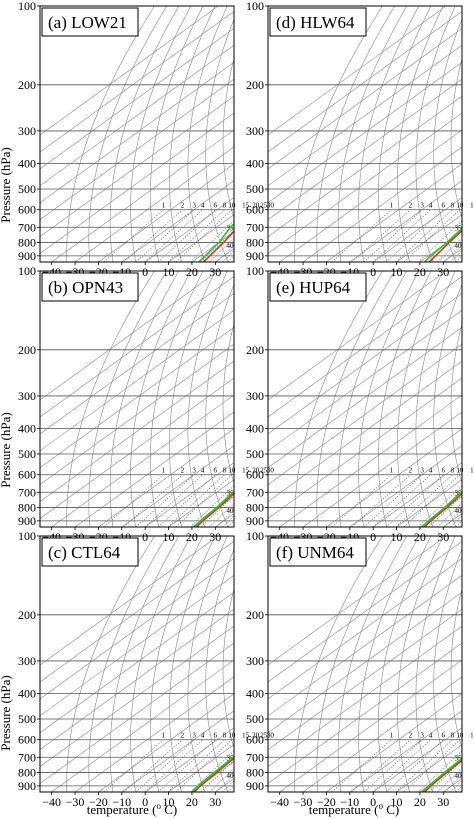 This screenshot has height=819, width=474. I want to click on panel-b-x-tick-label: 10, so click(169, 537).